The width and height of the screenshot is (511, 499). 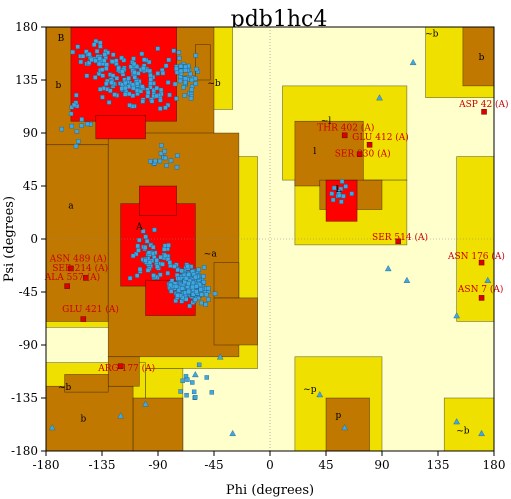 What do you see at coordinates (80, 268) in the screenshot?
I see `outlier-label: SER 214 (A)` at bounding box center [80, 268].